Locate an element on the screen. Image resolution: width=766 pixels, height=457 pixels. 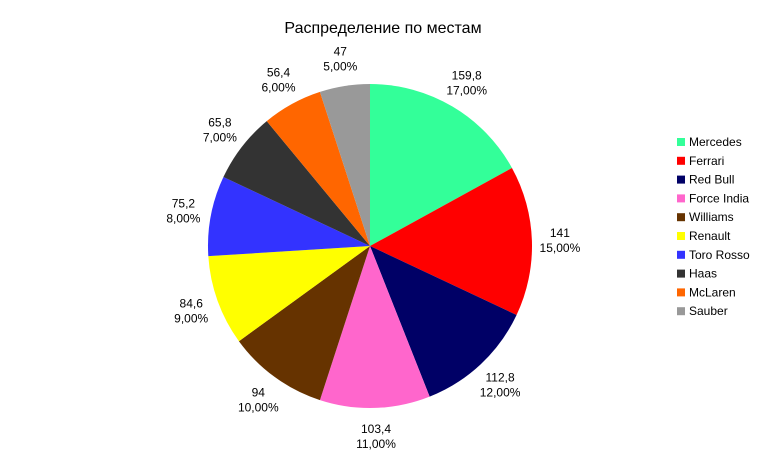
data-label: 159,8 17,00% is located at coordinates (466, 83).